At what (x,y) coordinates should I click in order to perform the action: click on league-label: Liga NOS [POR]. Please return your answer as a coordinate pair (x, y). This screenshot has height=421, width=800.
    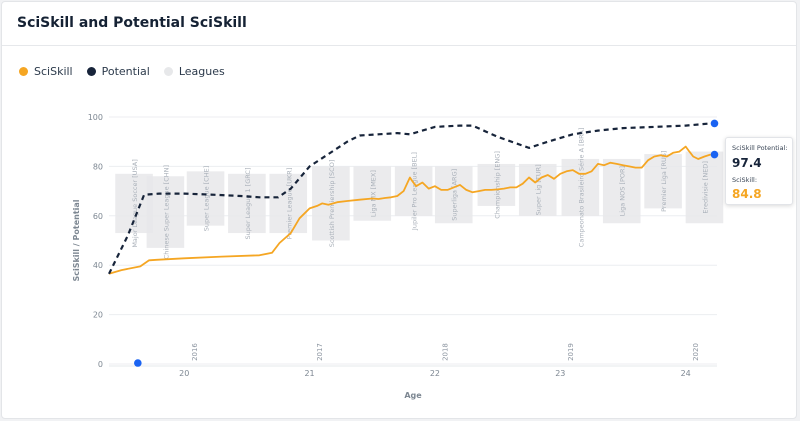
    Looking at the image, I should click on (623, 191).